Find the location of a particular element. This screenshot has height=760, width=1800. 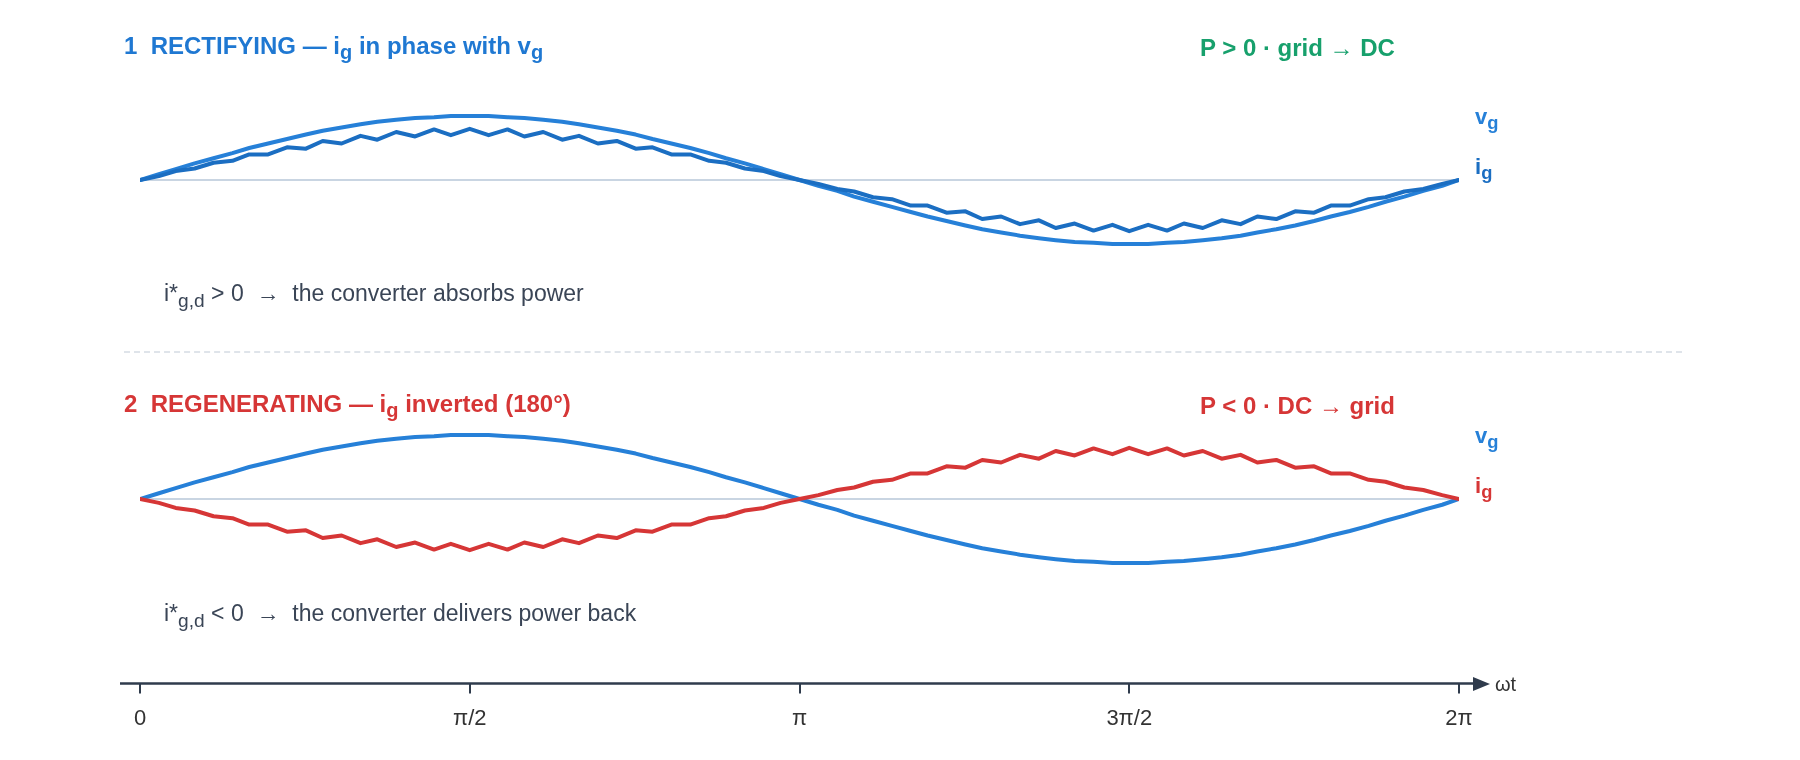

x-axis-title: ωt is located at coordinates (1506, 683).